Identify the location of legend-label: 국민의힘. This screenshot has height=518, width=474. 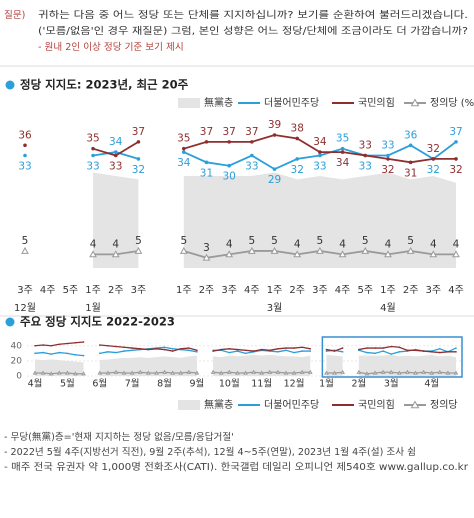
(376, 103).